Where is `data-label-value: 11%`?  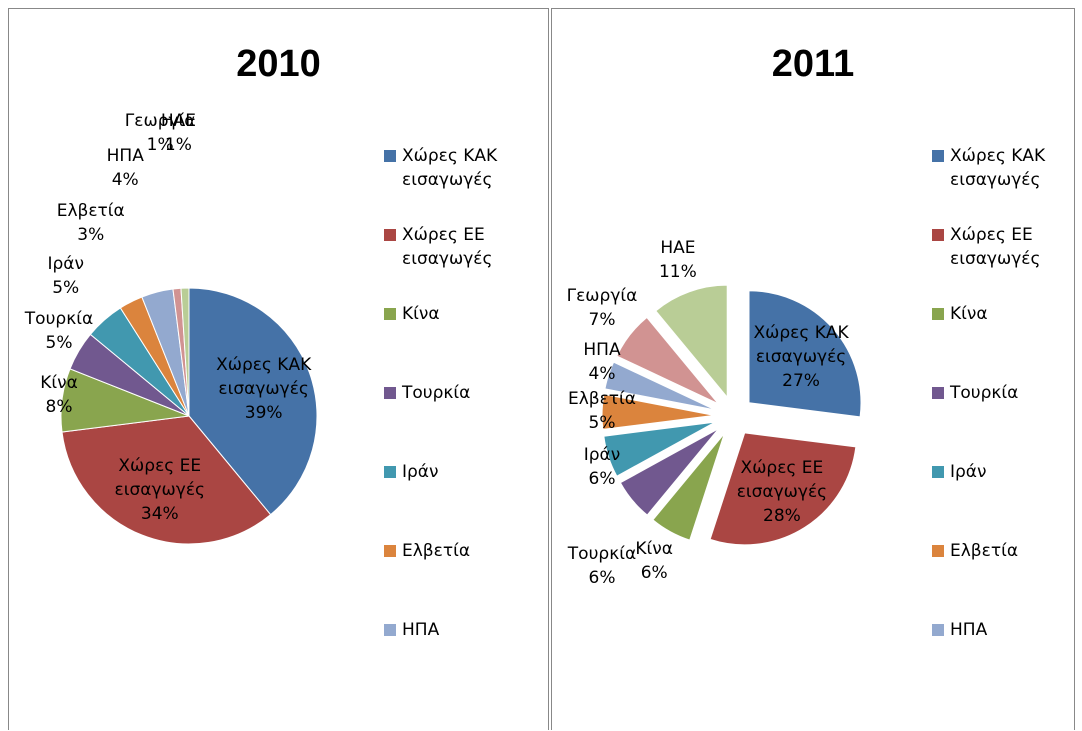
data-label-value: 11% is located at coordinates (677, 272).